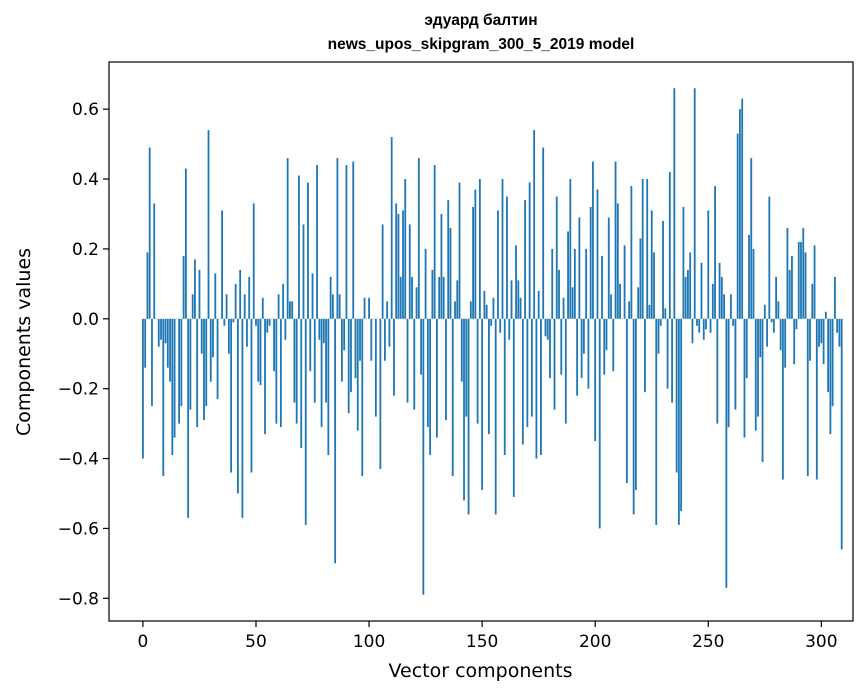 Image resolution: width=867 pixels, height=696 pixels. I want to click on x-axis-label: Vector components, so click(481, 671).